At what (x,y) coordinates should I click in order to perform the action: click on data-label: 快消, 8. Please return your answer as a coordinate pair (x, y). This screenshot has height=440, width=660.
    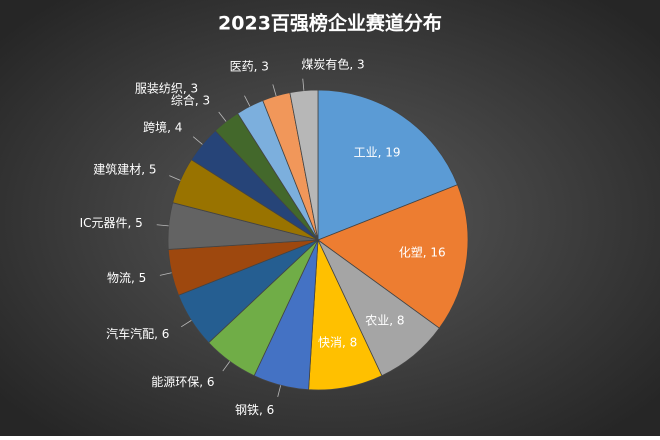
    Looking at the image, I should click on (337, 343).